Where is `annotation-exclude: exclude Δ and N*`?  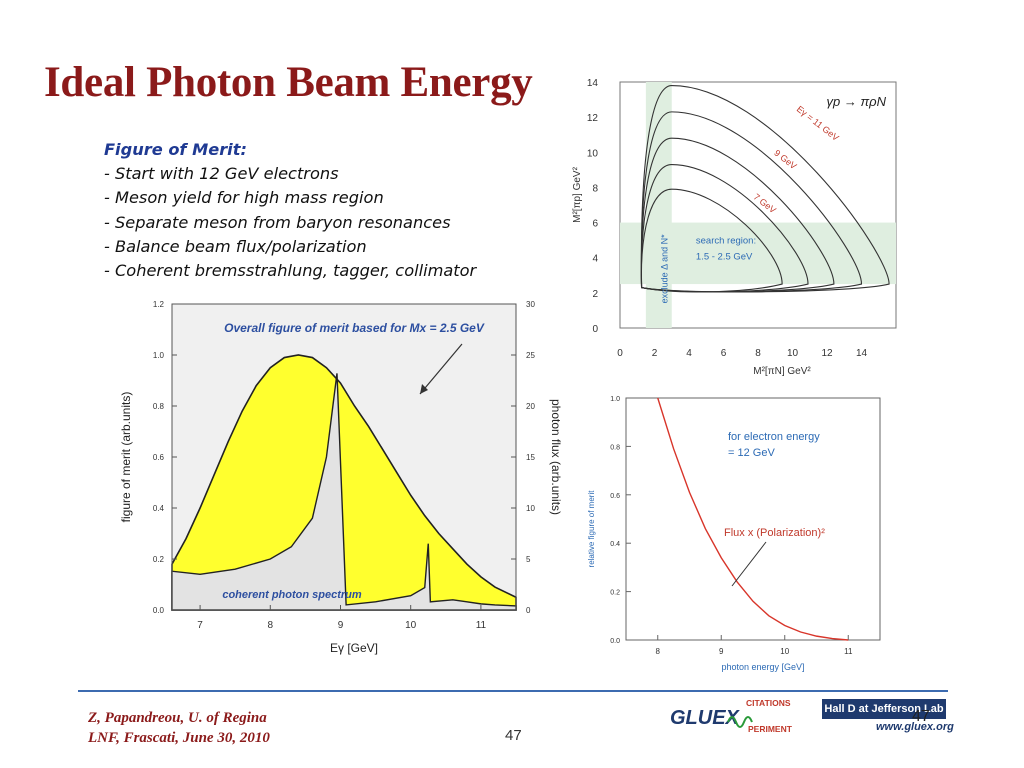
annotation-exclude: exclude Δ and N* is located at coordinates (664, 269).